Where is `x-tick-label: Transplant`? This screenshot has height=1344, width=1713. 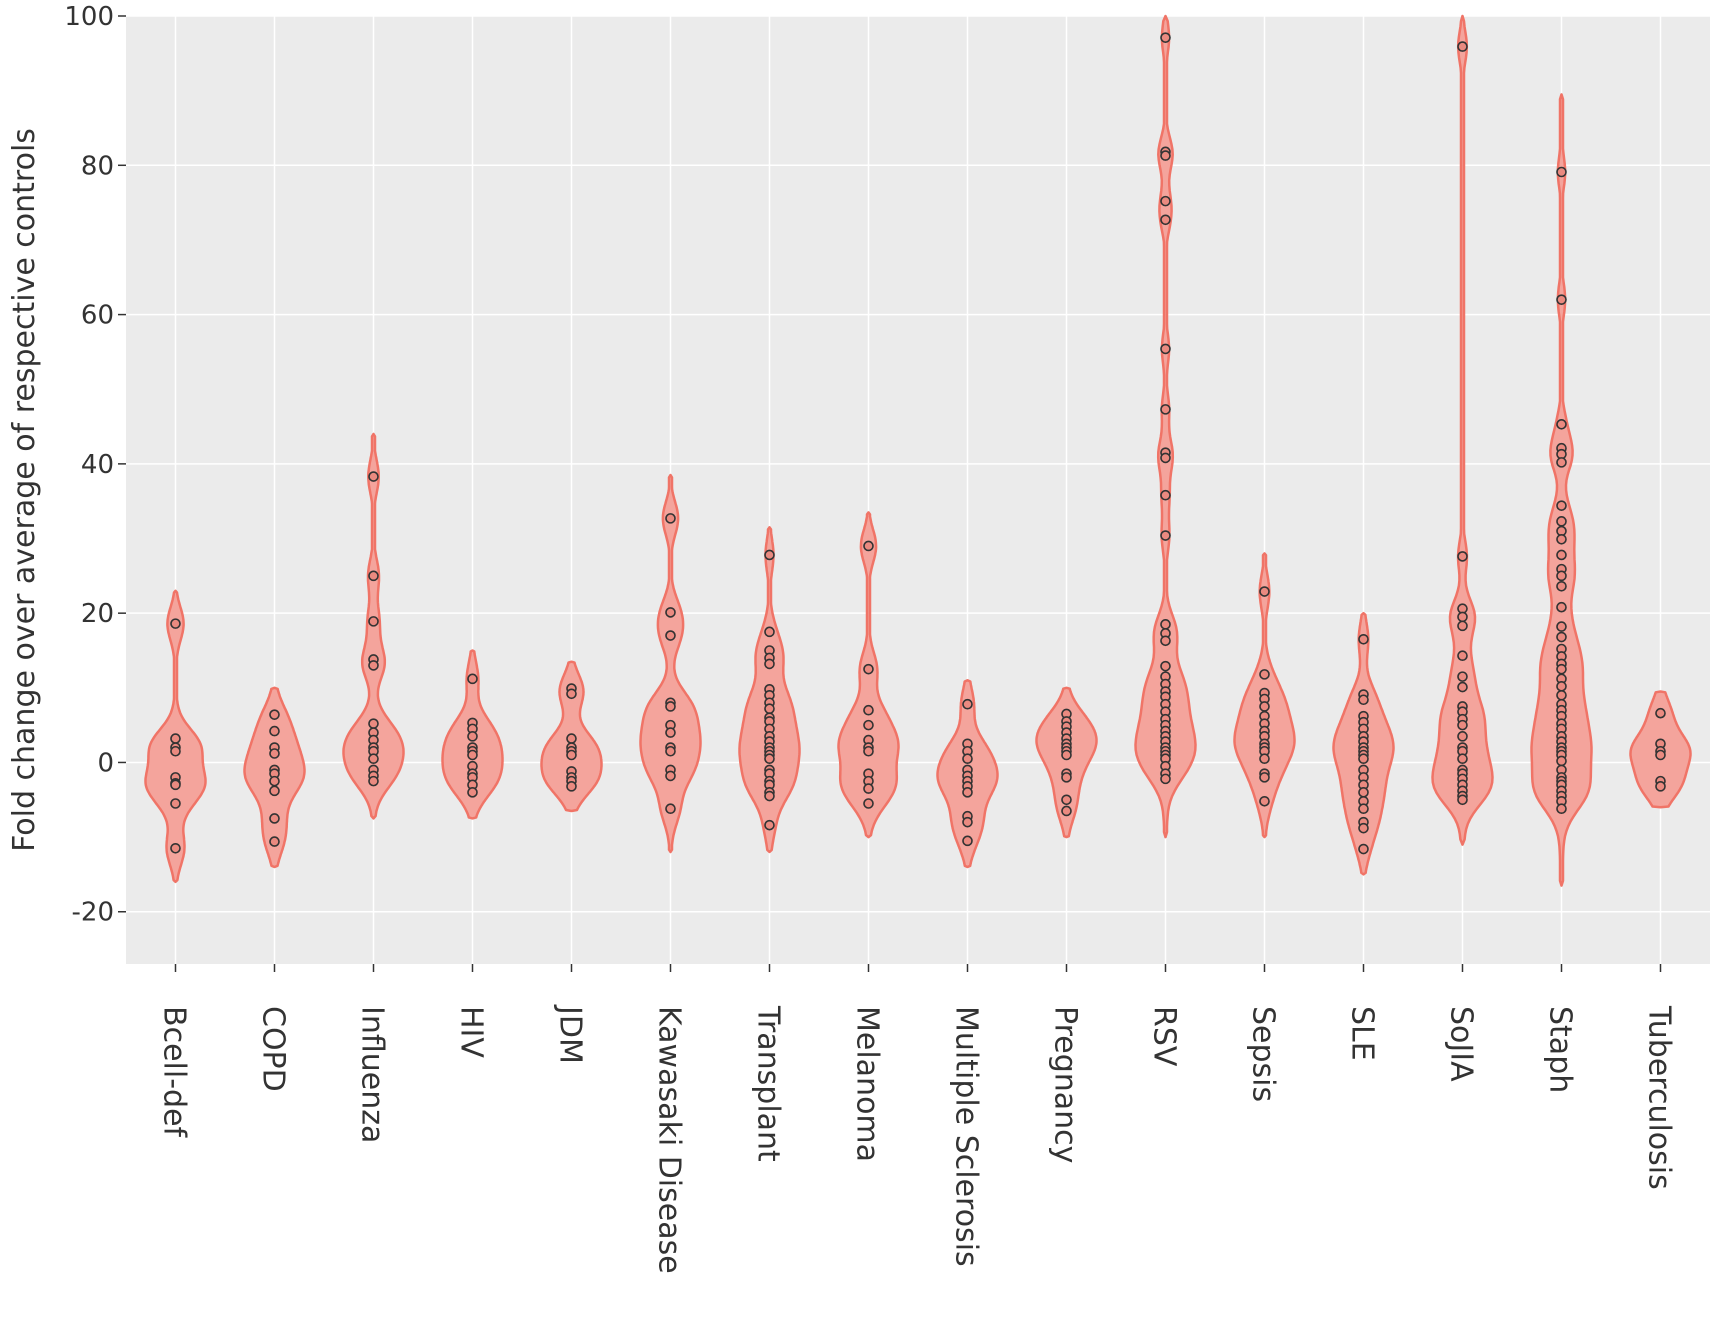 x-tick-label: Transplant is located at coordinates (768, 1083).